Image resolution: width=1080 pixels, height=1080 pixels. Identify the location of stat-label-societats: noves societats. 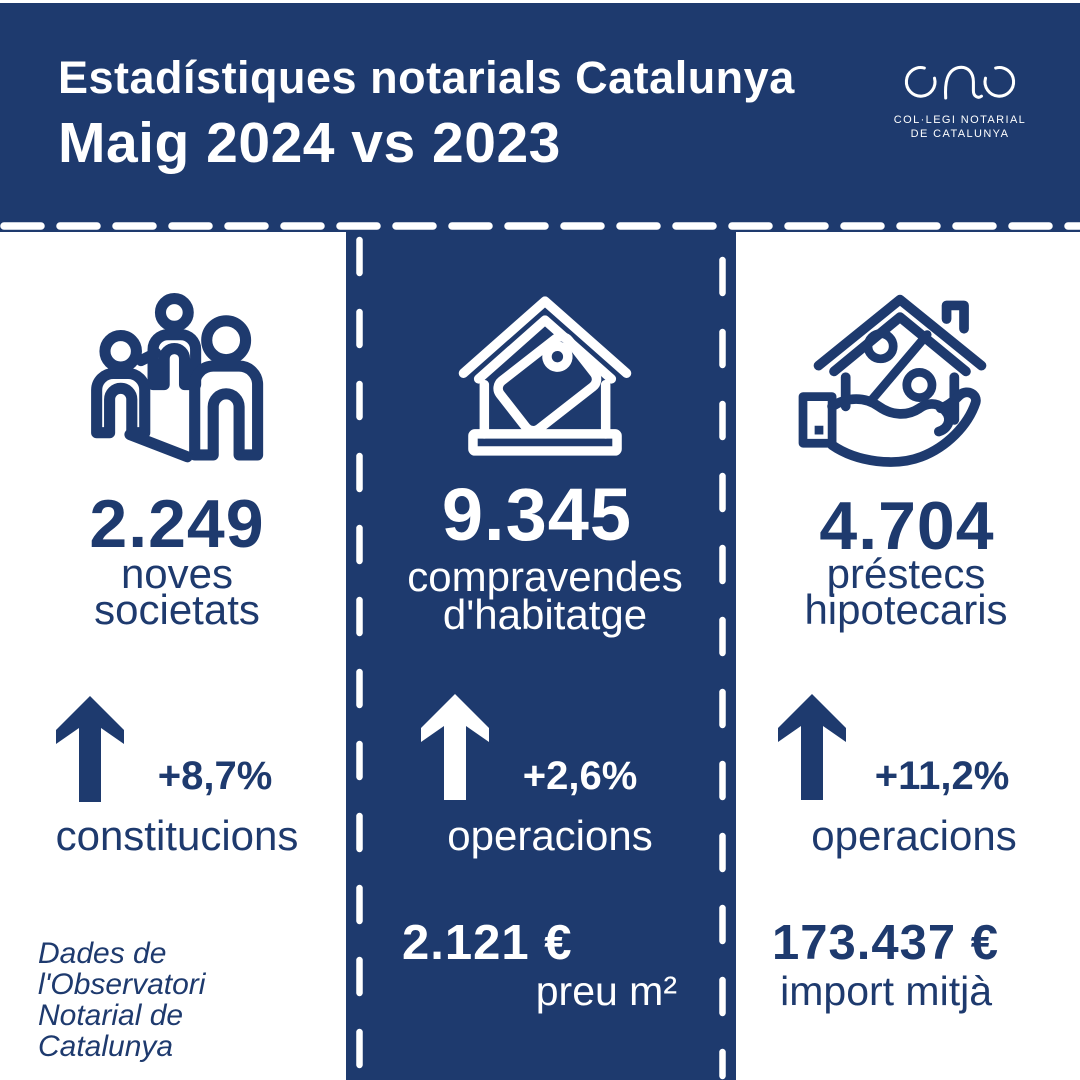
(177, 591).